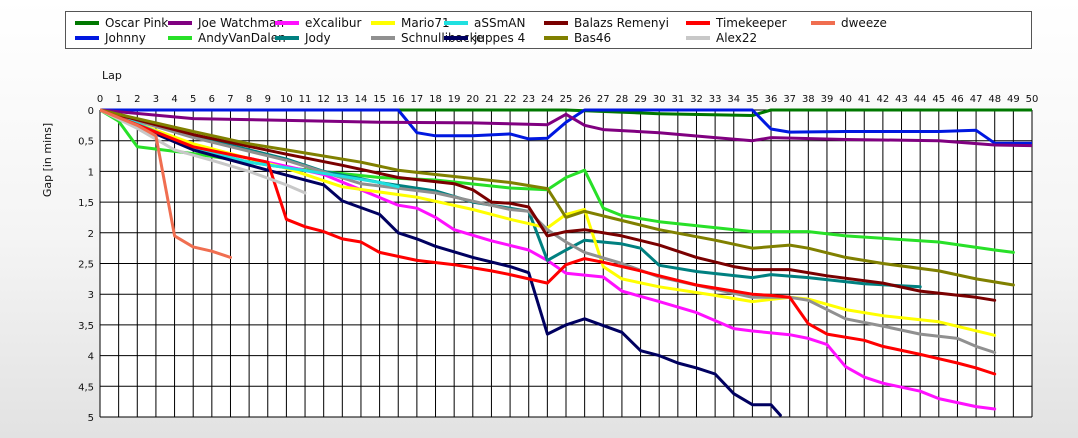 This screenshot has width=1078, height=438. I want to click on x-tick-label: 32, so click(696, 99).